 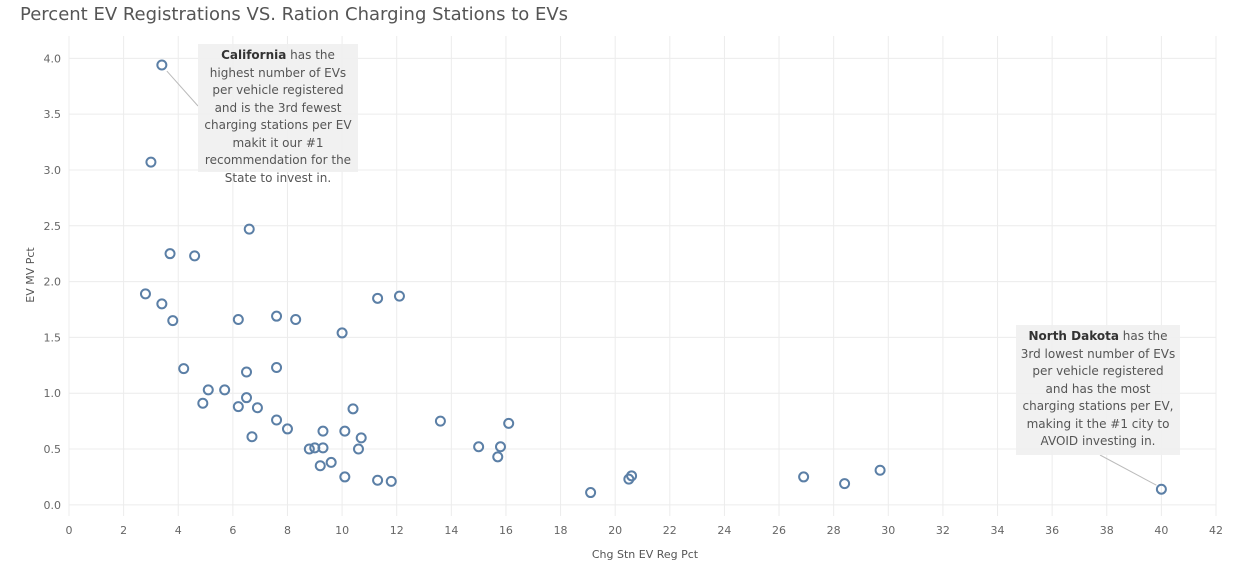 I want to click on y-tick-label: 2.5, so click(x=53, y=226).